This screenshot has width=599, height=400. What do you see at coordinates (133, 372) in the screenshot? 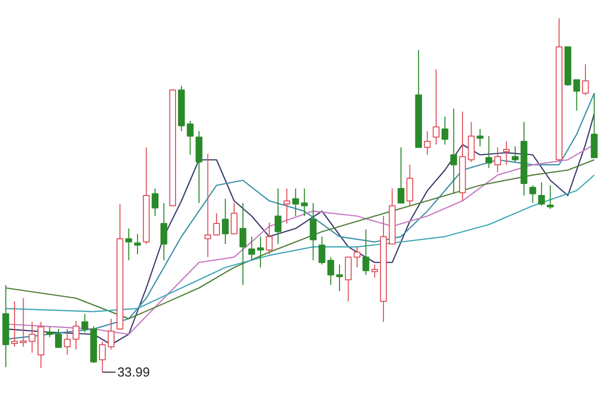
I see `annotation: 33.99` at bounding box center [133, 372].